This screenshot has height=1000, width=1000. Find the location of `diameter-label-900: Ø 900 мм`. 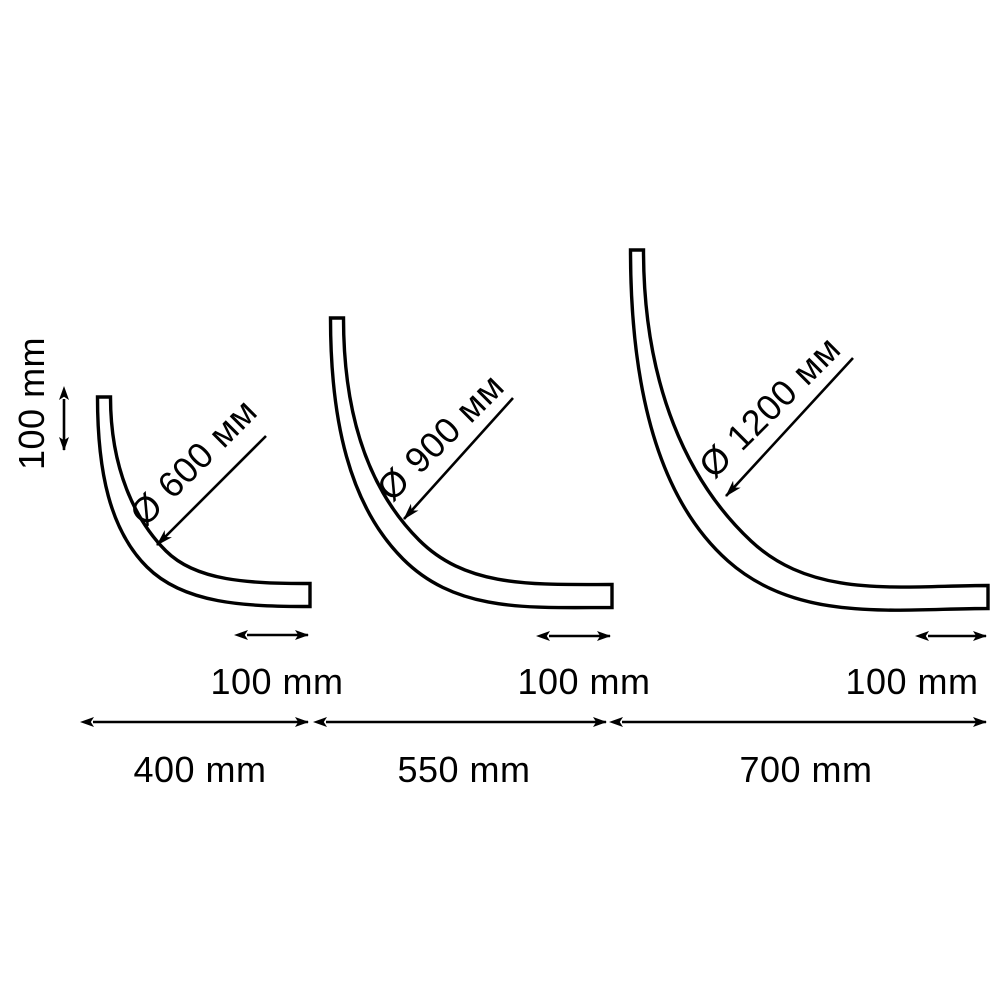

diameter-label-900: Ø 900 мм is located at coordinates (440, 436).